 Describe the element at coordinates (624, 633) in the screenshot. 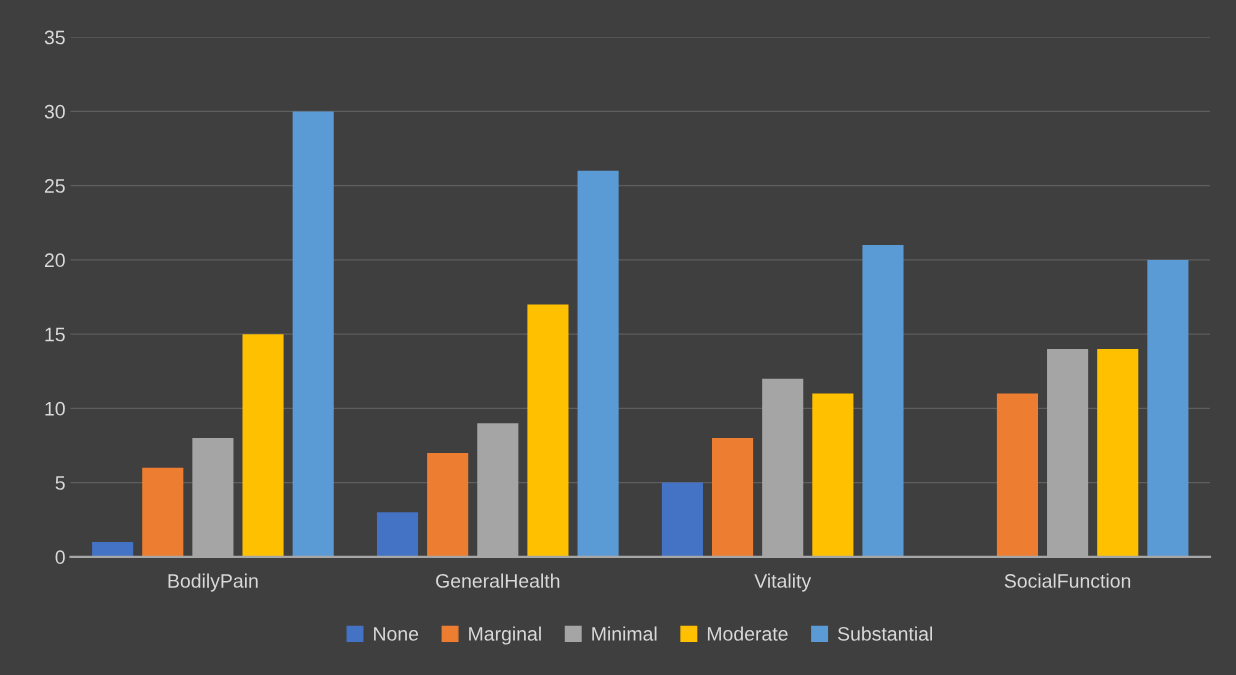

I see `legend-label: Minimal` at that location.